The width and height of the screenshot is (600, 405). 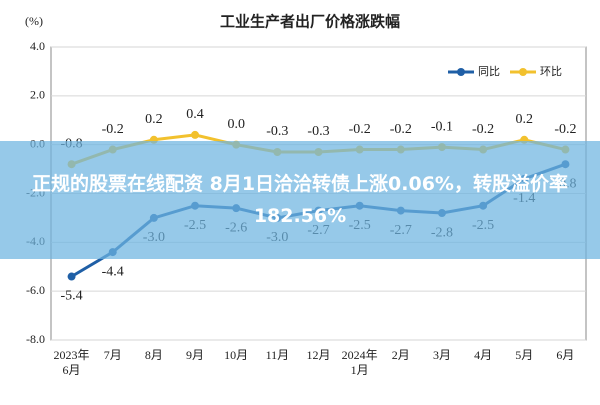 What do you see at coordinates (400, 355) in the screenshot?
I see `x-tick-label: 2月` at bounding box center [400, 355].